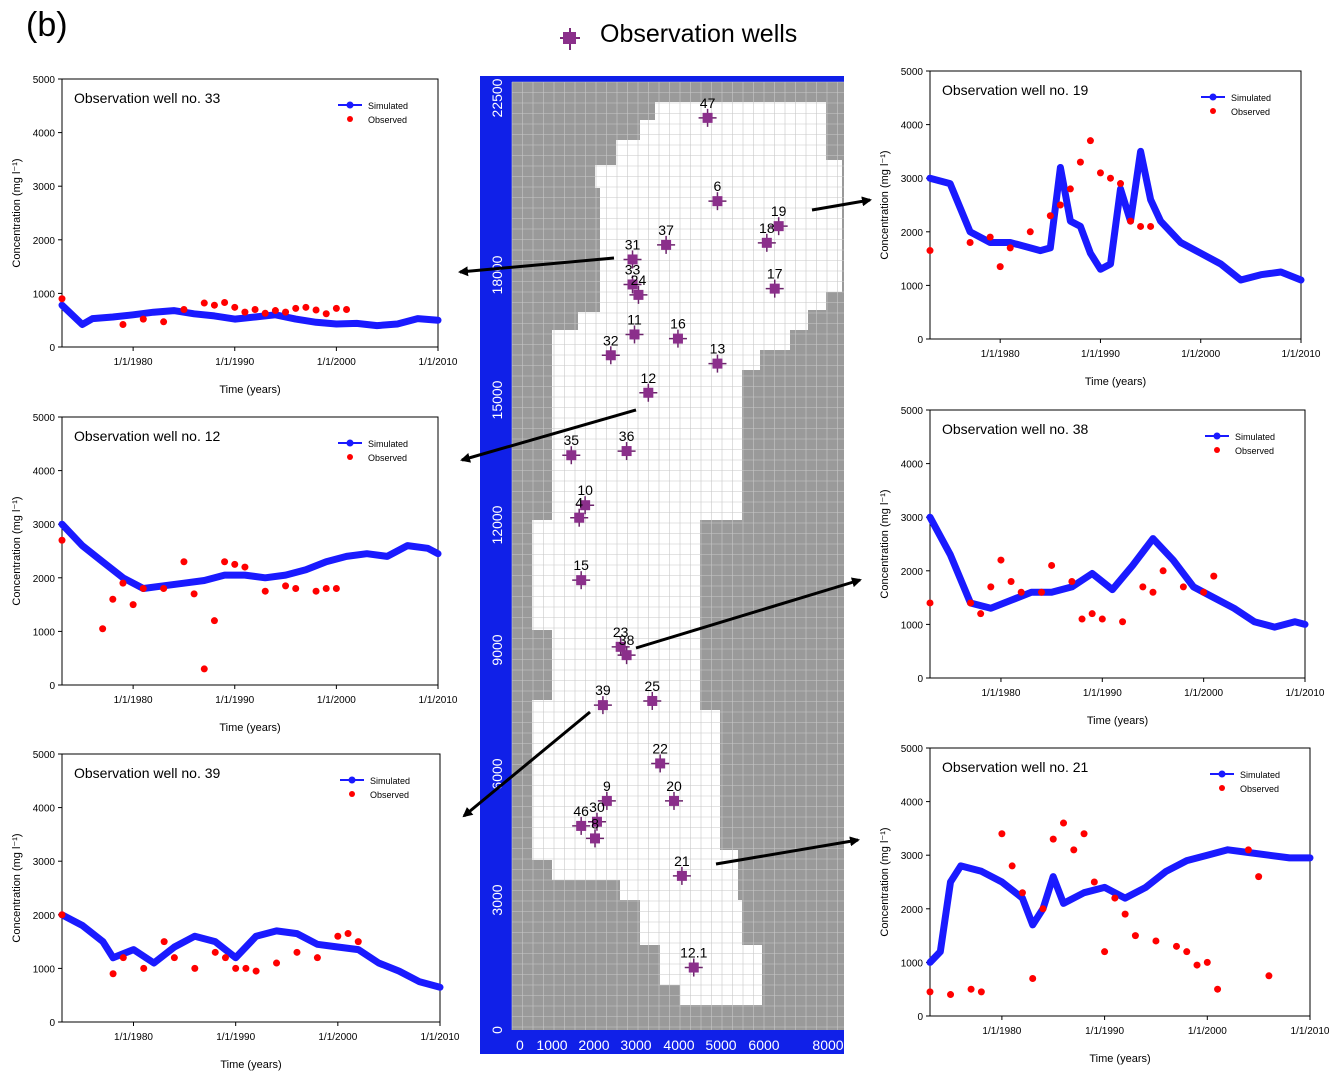 The height and width of the screenshot is (1073, 1339). What do you see at coordinates (147, 773) in the screenshot?
I see `chart-title: Observation well no. 39` at bounding box center [147, 773].